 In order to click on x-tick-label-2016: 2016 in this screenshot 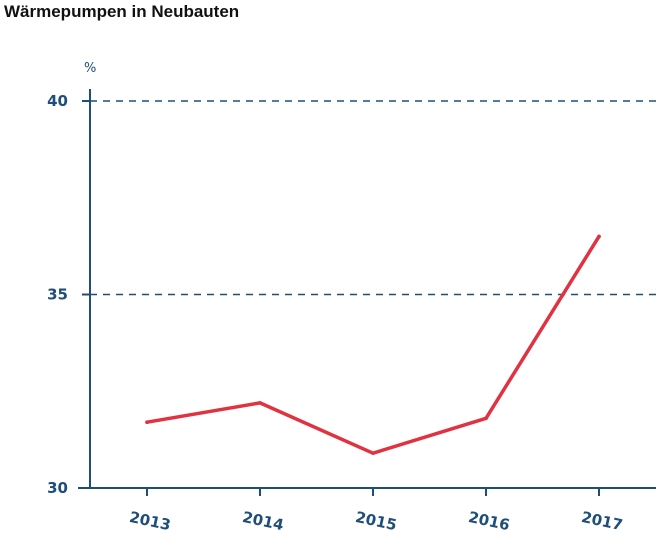, I will do `click(489, 521)`.